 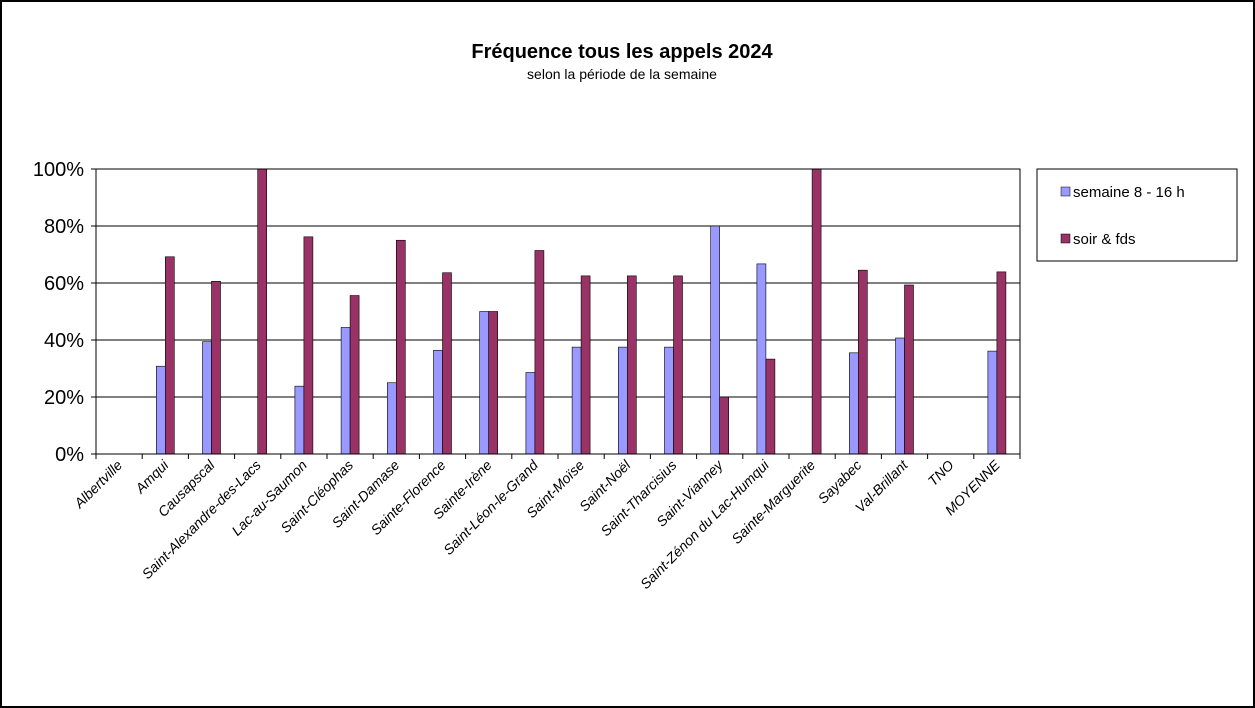 I want to click on chart-title: Fréquence tous les appels 2024, so click(x=622, y=52).